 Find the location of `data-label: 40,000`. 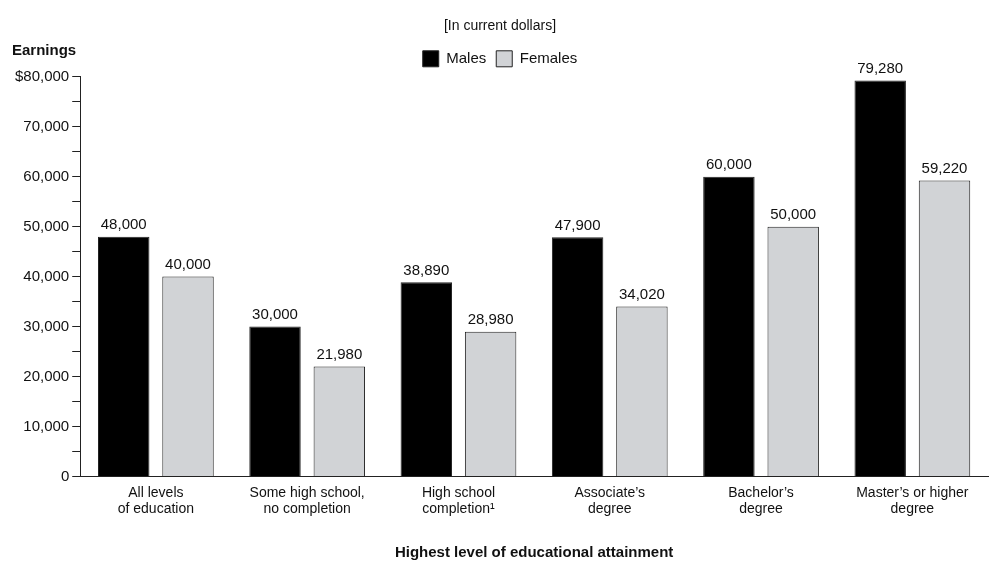

data-label: 40,000 is located at coordinates (188, 264).